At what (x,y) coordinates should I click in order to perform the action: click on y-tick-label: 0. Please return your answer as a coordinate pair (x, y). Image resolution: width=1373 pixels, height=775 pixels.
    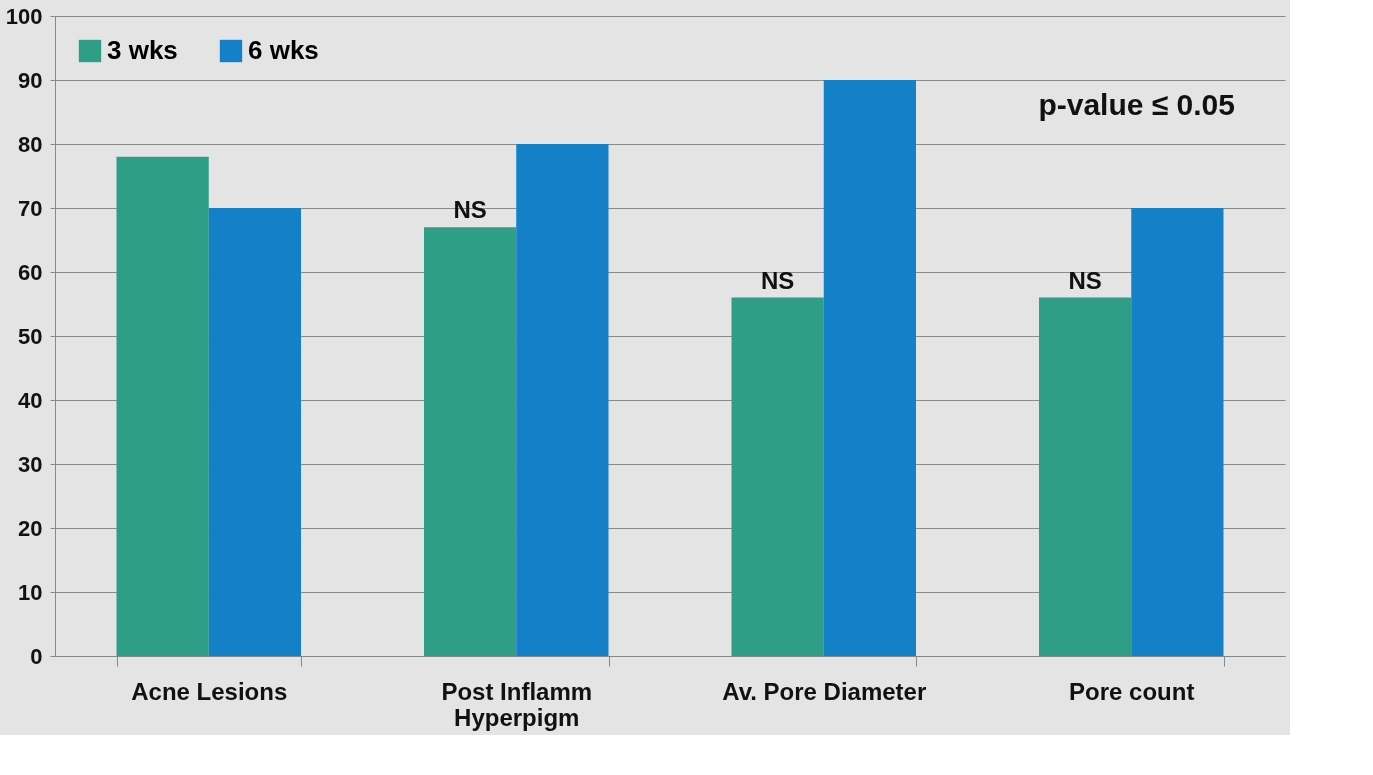
    Looking at the image, I should click on (36, 656).